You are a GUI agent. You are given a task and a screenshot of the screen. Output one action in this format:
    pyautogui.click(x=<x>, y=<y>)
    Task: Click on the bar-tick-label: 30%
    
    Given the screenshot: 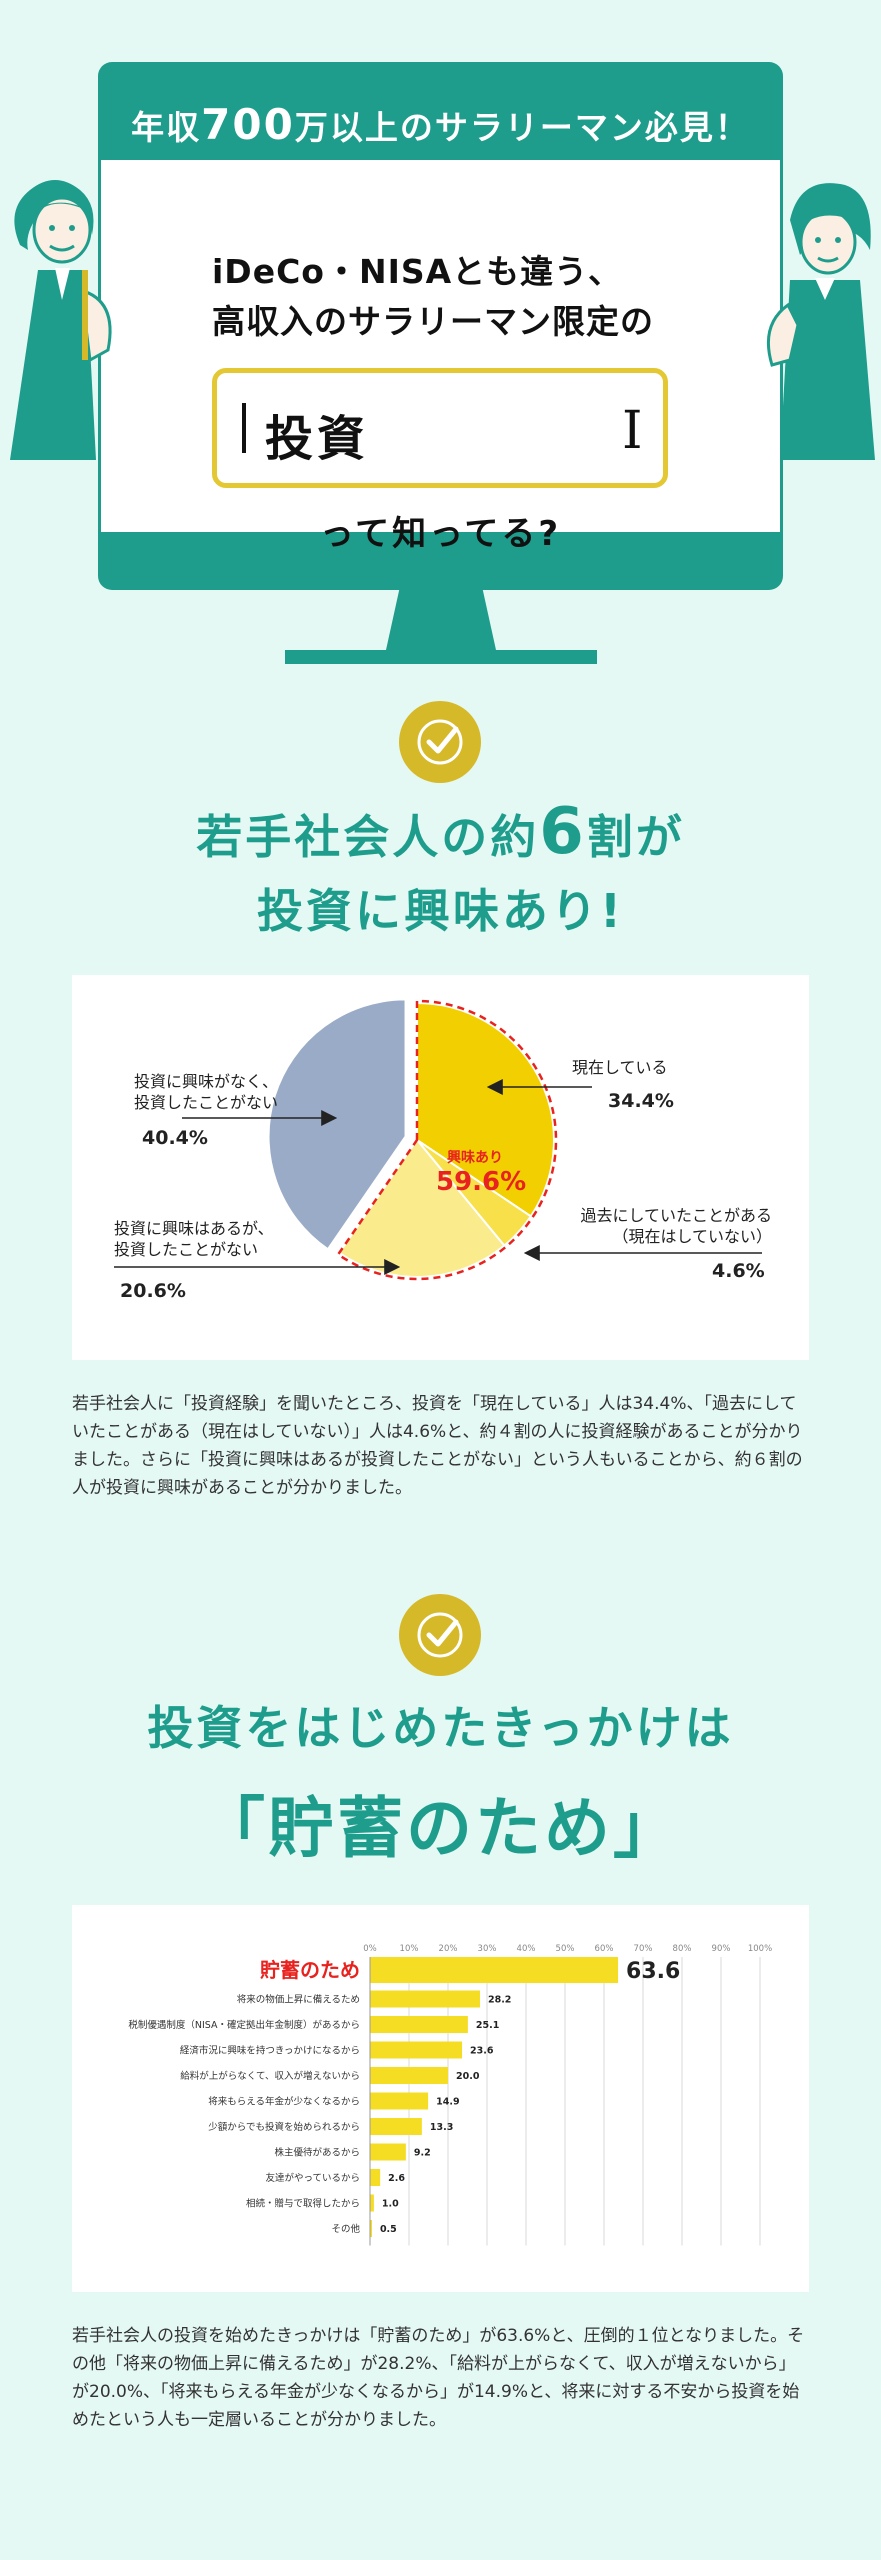 What is the action you would take?
    pyautogui.click(x=487, y=1949)
    